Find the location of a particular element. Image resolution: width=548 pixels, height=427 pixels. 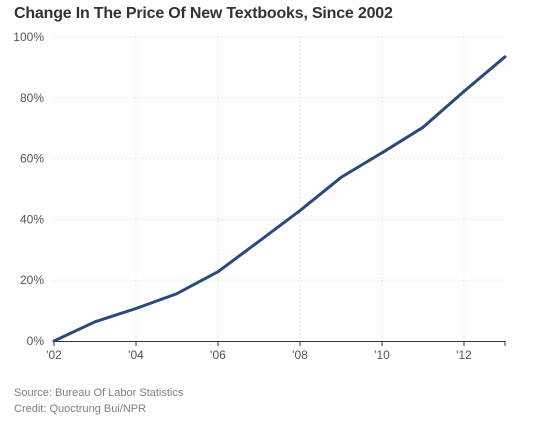

y-axis: 0% 20% 40% 60% 80% 100% is located at coordinates (28, 189).